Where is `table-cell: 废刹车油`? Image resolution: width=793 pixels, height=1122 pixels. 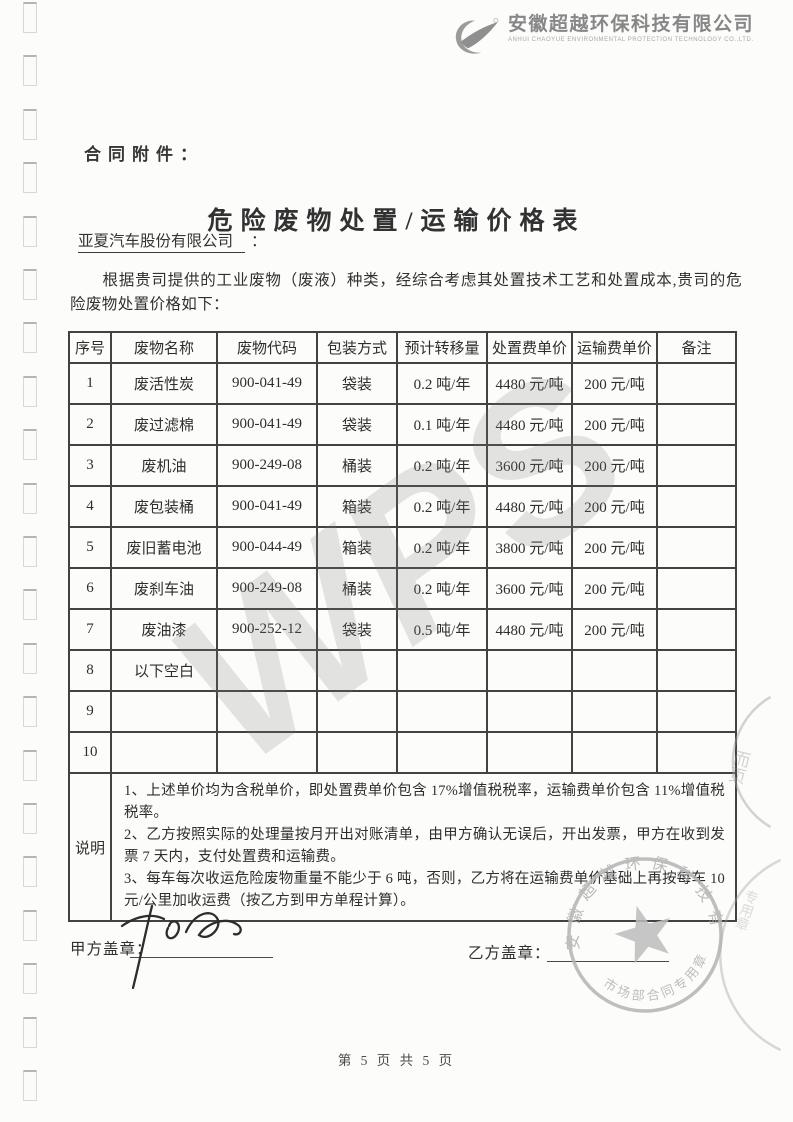
table-cell: 废刹车油 is located at coordinates (164, 588).